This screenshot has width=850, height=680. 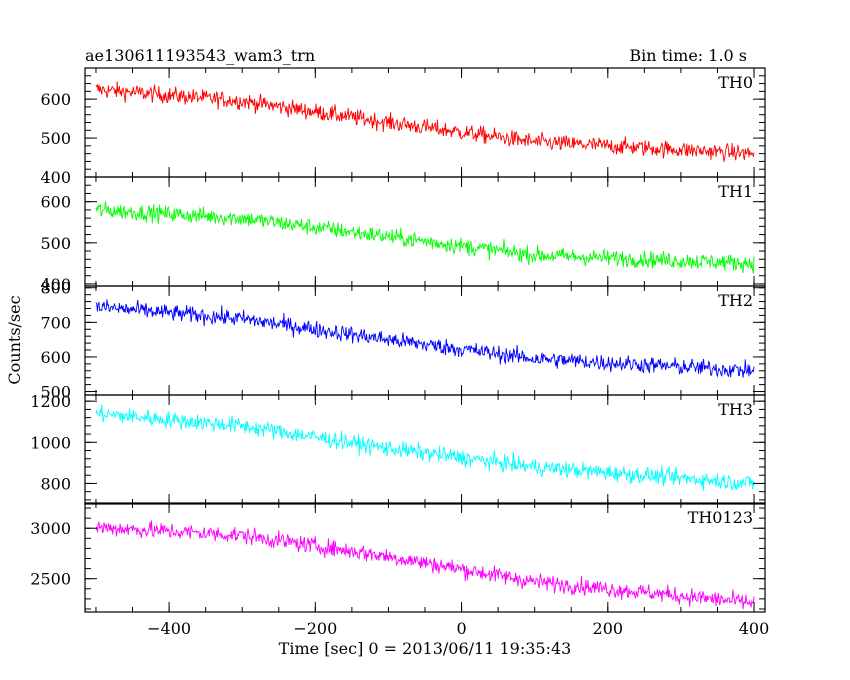 I want to click on chart-title: ae130611193543_wam3_trn, so click(x=200, y=55).